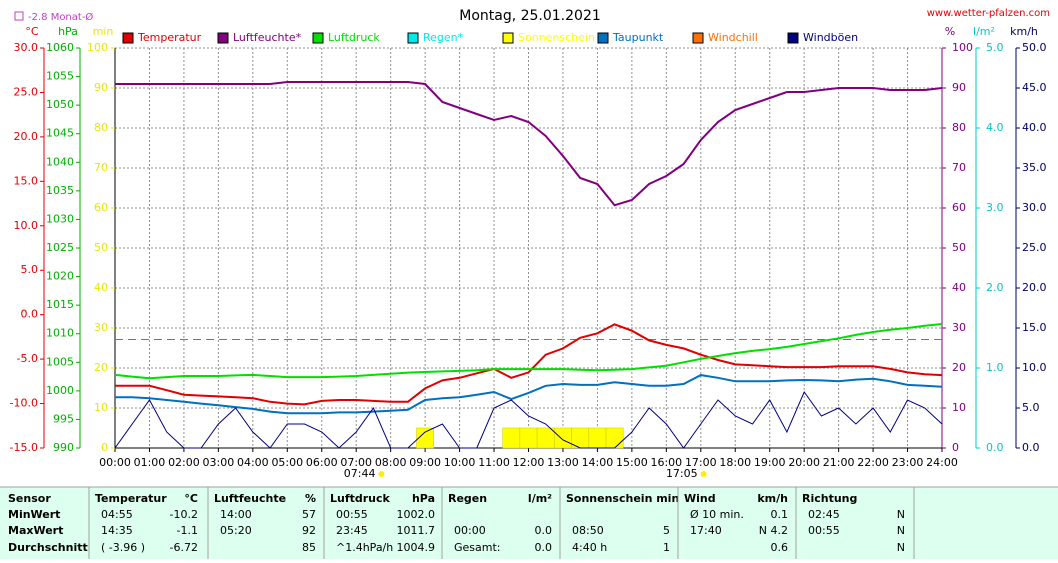  I want to click on y-tick-label: 35.0, so click(1034, 167).